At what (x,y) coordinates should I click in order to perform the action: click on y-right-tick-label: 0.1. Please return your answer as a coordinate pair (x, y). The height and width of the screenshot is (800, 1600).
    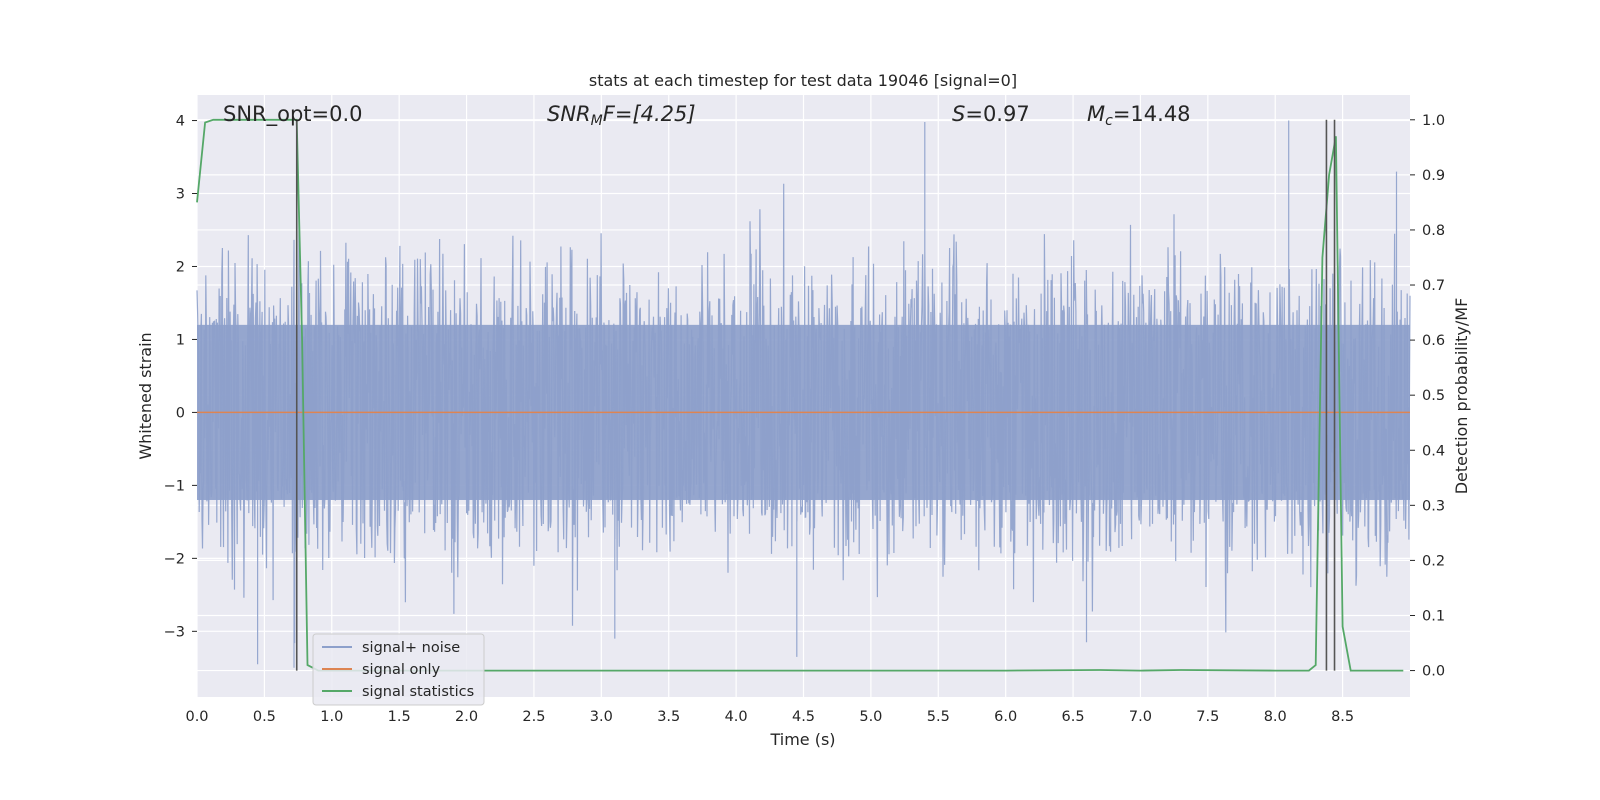
    Looking at the image, I should click on (1433, 616).